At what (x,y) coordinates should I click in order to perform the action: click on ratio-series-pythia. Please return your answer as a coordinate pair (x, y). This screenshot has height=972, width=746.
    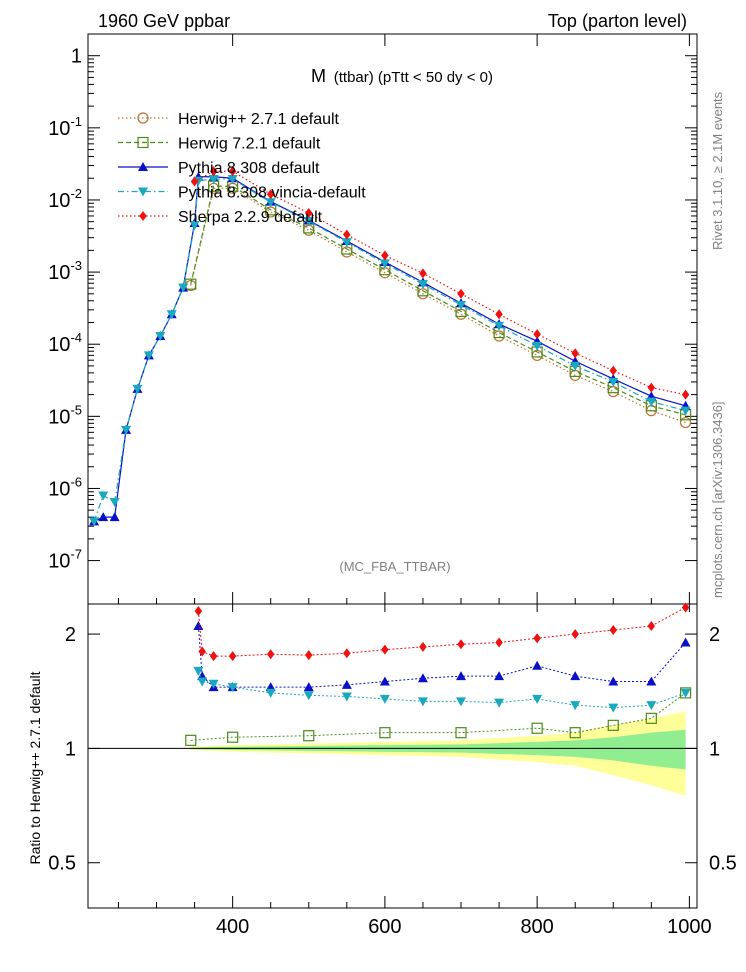
    Looking at the image, I should click on (442, 656).